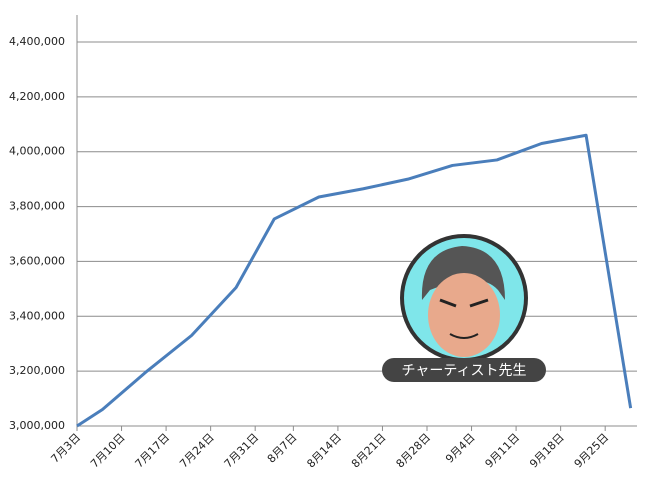  I want to click on watermark: チャーティスト先生, so click(464, 308).